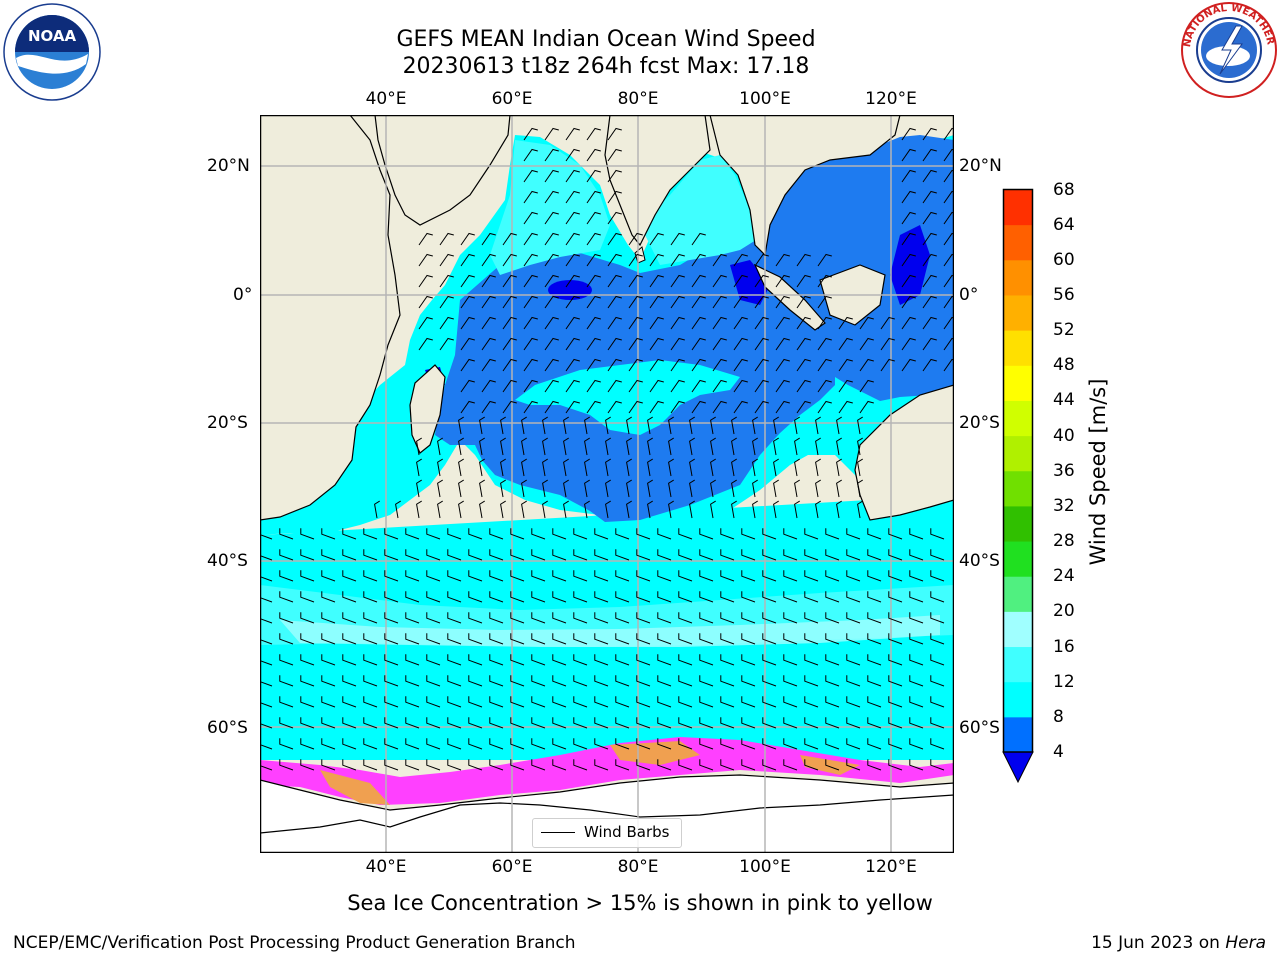 The width and height of the screenshot is (1280, 960). What do you see at coordinates (512, 867) in the screenshot?
I see `lon-tick-bottom: 60°E` at bounding box center [512, 867].